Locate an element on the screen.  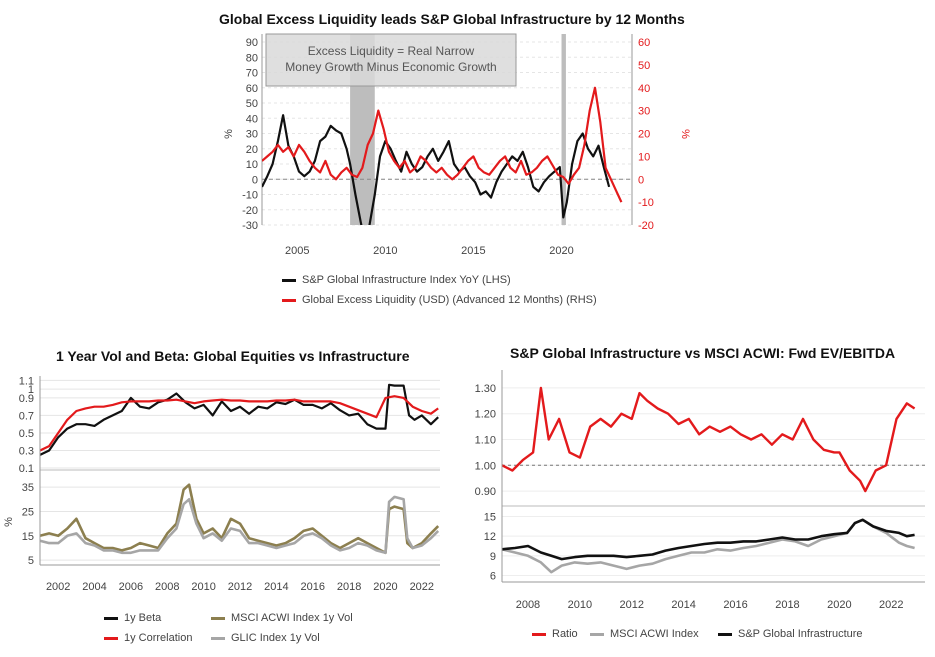
y-tick-left: 10 is located at coordinates (252, 165).